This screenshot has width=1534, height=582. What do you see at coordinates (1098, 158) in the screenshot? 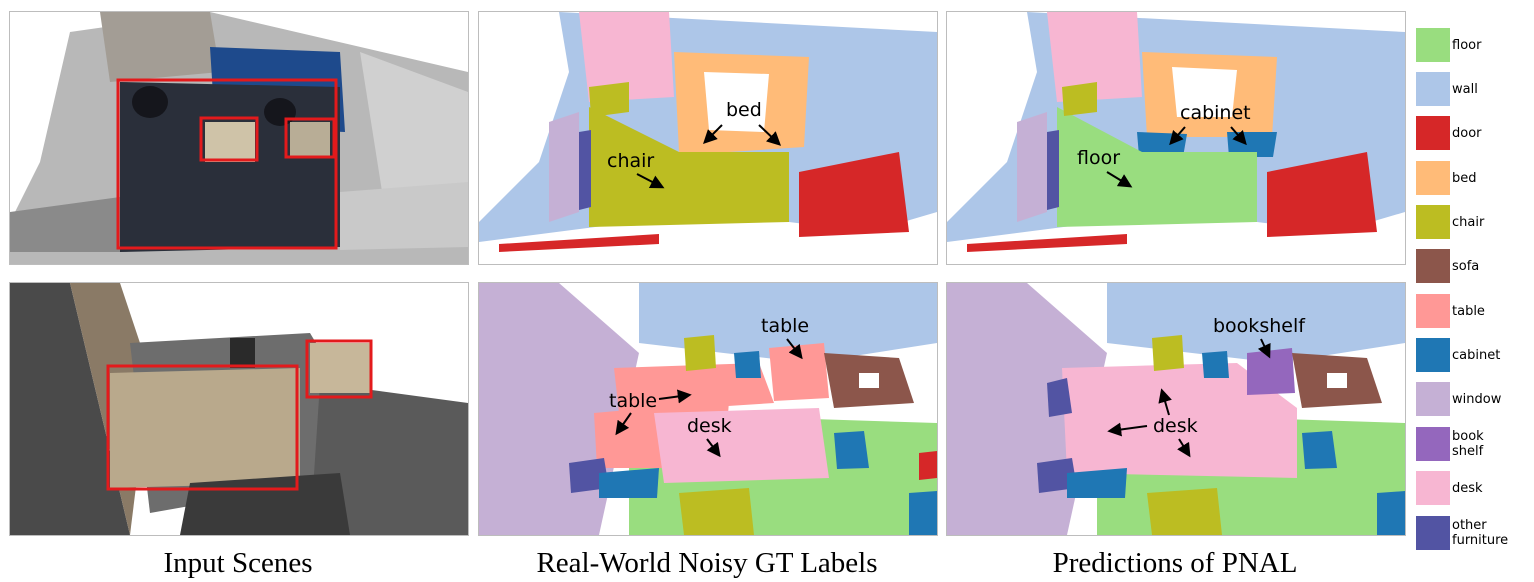
I see `annotation-floor: floor` at bounding box center [1098, 158].